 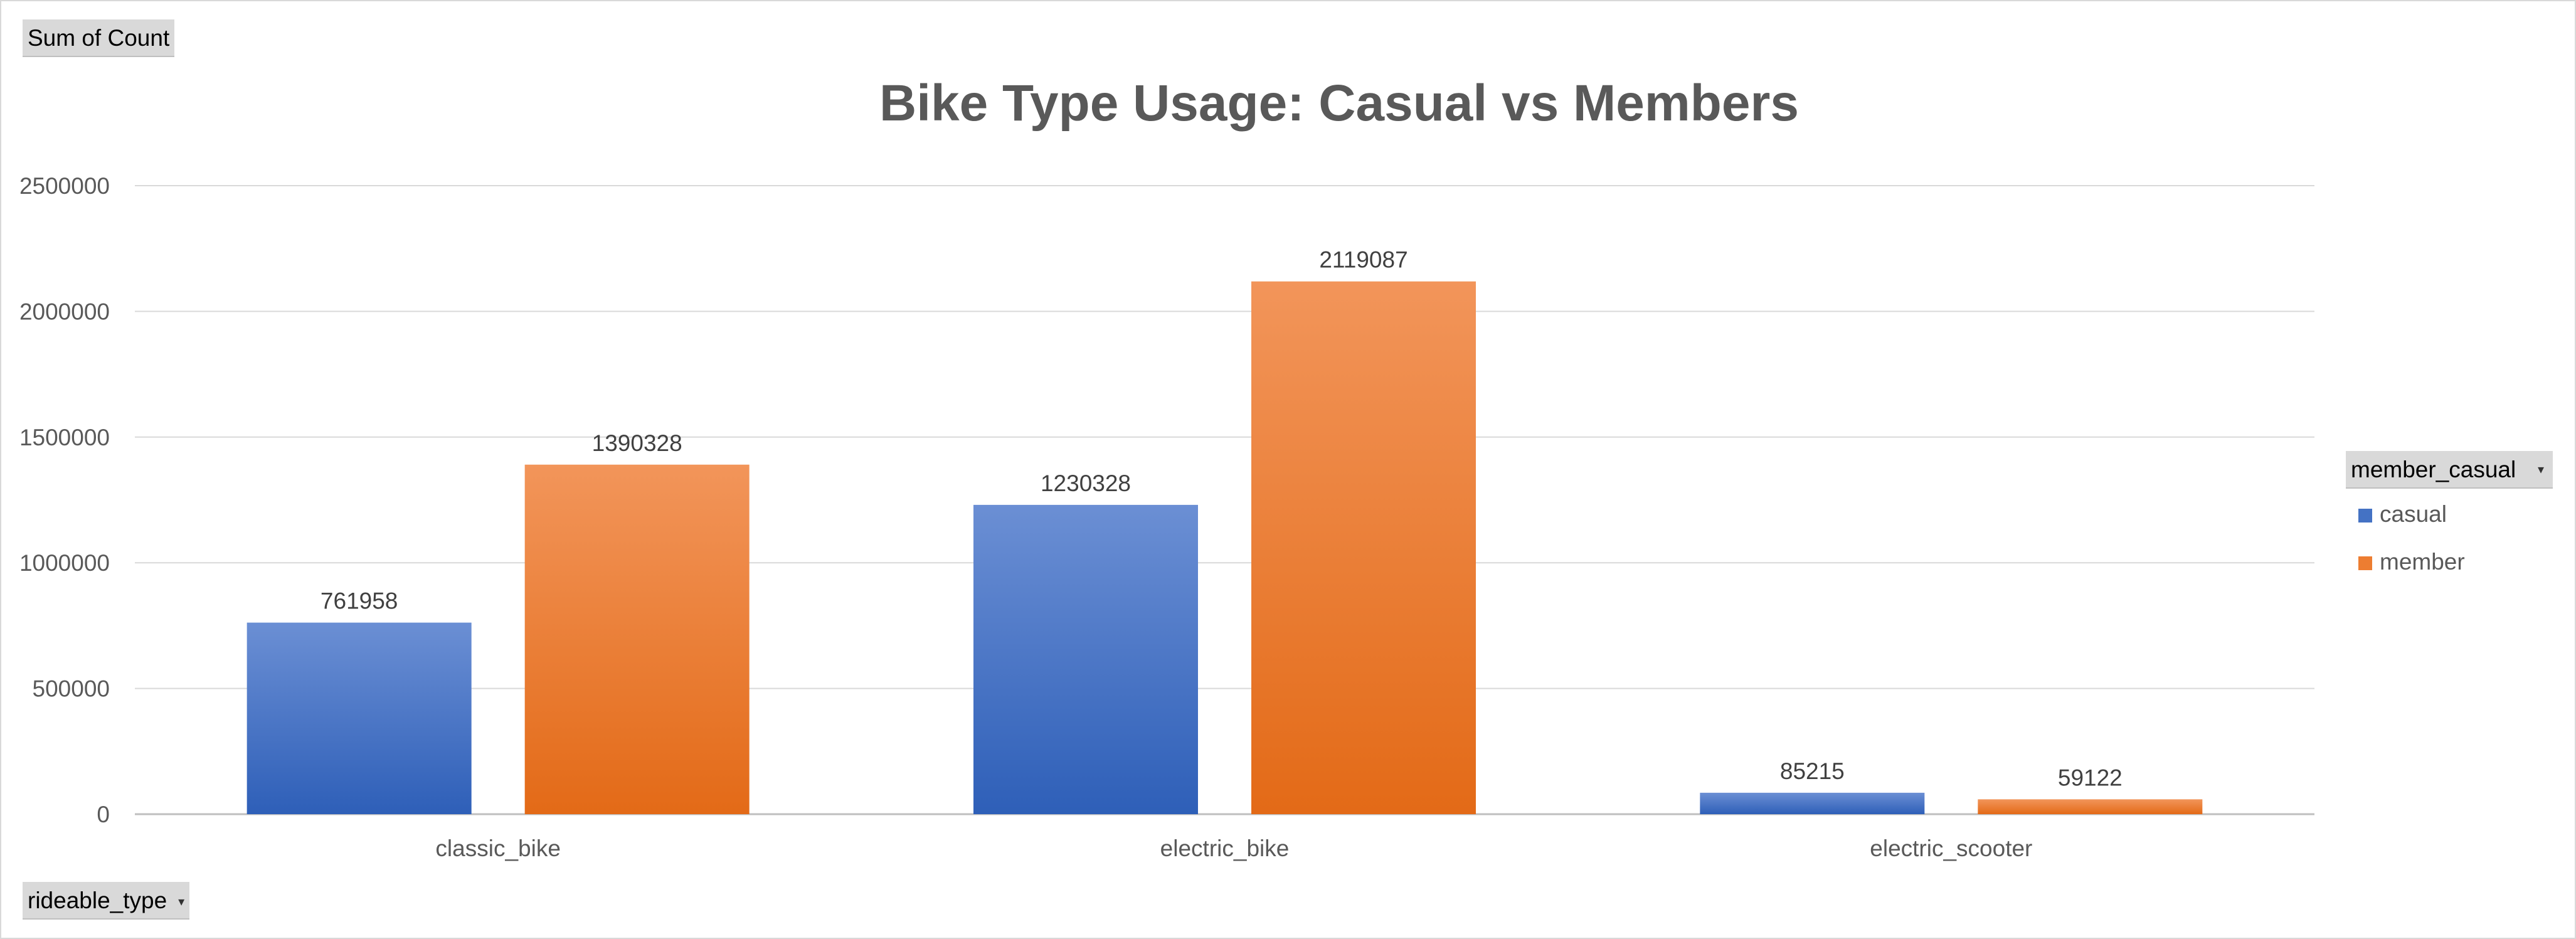 I want to click on bar-member-electric_bike, so click(x=1363, y=547).